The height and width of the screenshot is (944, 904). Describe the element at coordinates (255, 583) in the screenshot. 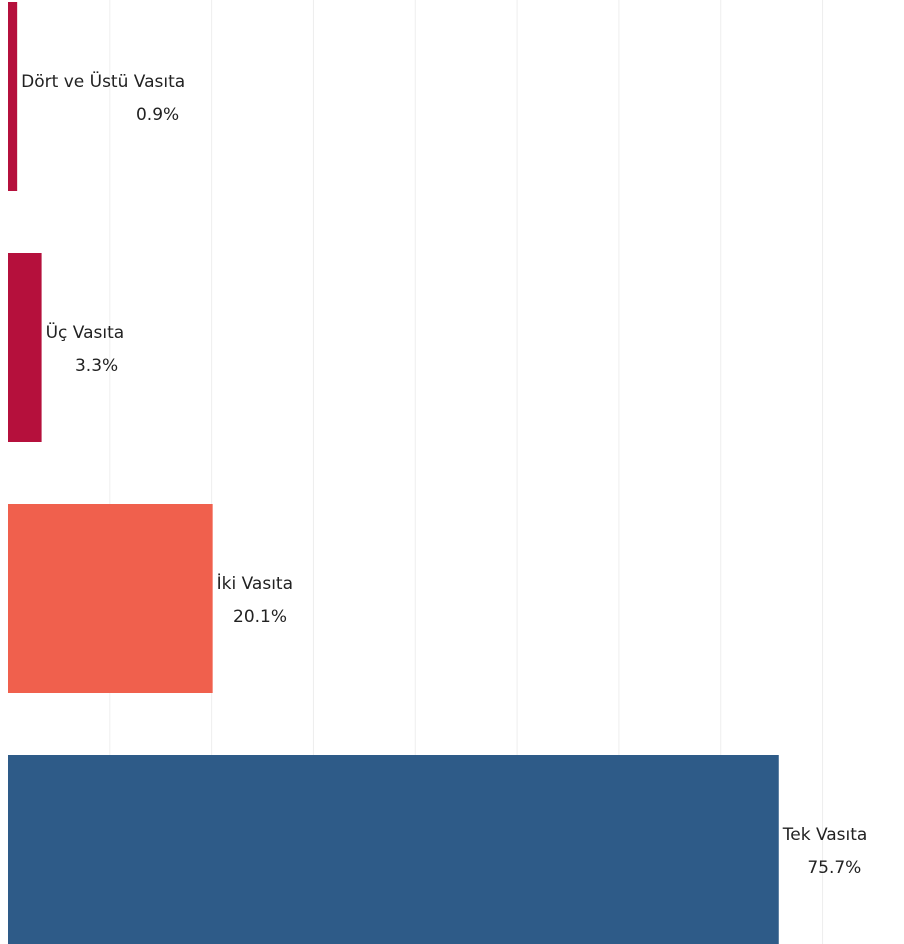

I see `category-label: İki Vasıta` at that location.